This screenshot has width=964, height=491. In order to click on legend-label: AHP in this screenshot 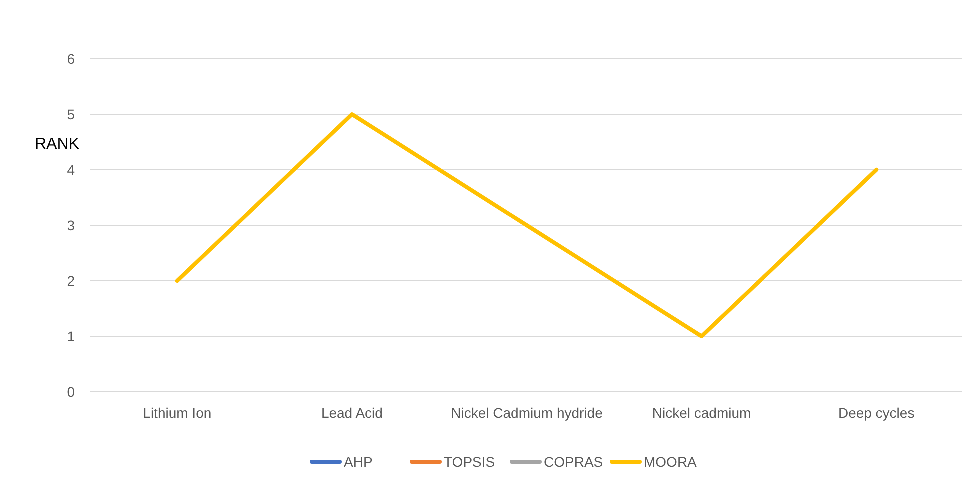, I will do `click(358, 462)`.